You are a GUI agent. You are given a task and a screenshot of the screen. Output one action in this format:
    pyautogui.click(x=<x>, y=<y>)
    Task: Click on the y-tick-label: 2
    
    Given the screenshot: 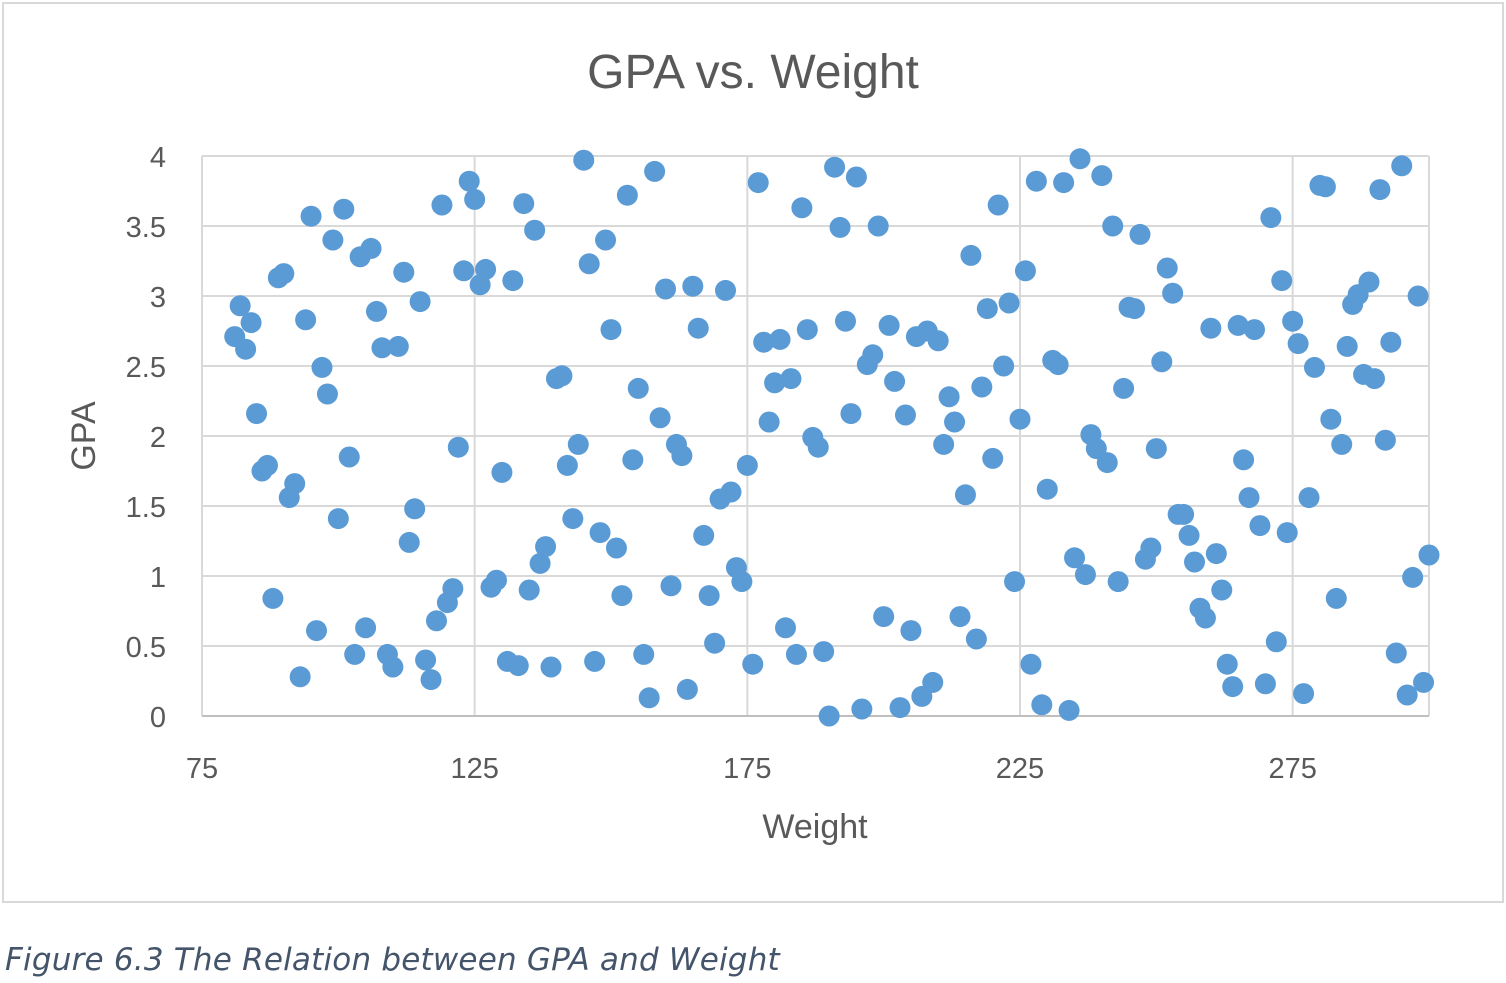 What is the action you would take?
    pyautogui.click(x=158, y=438)
    